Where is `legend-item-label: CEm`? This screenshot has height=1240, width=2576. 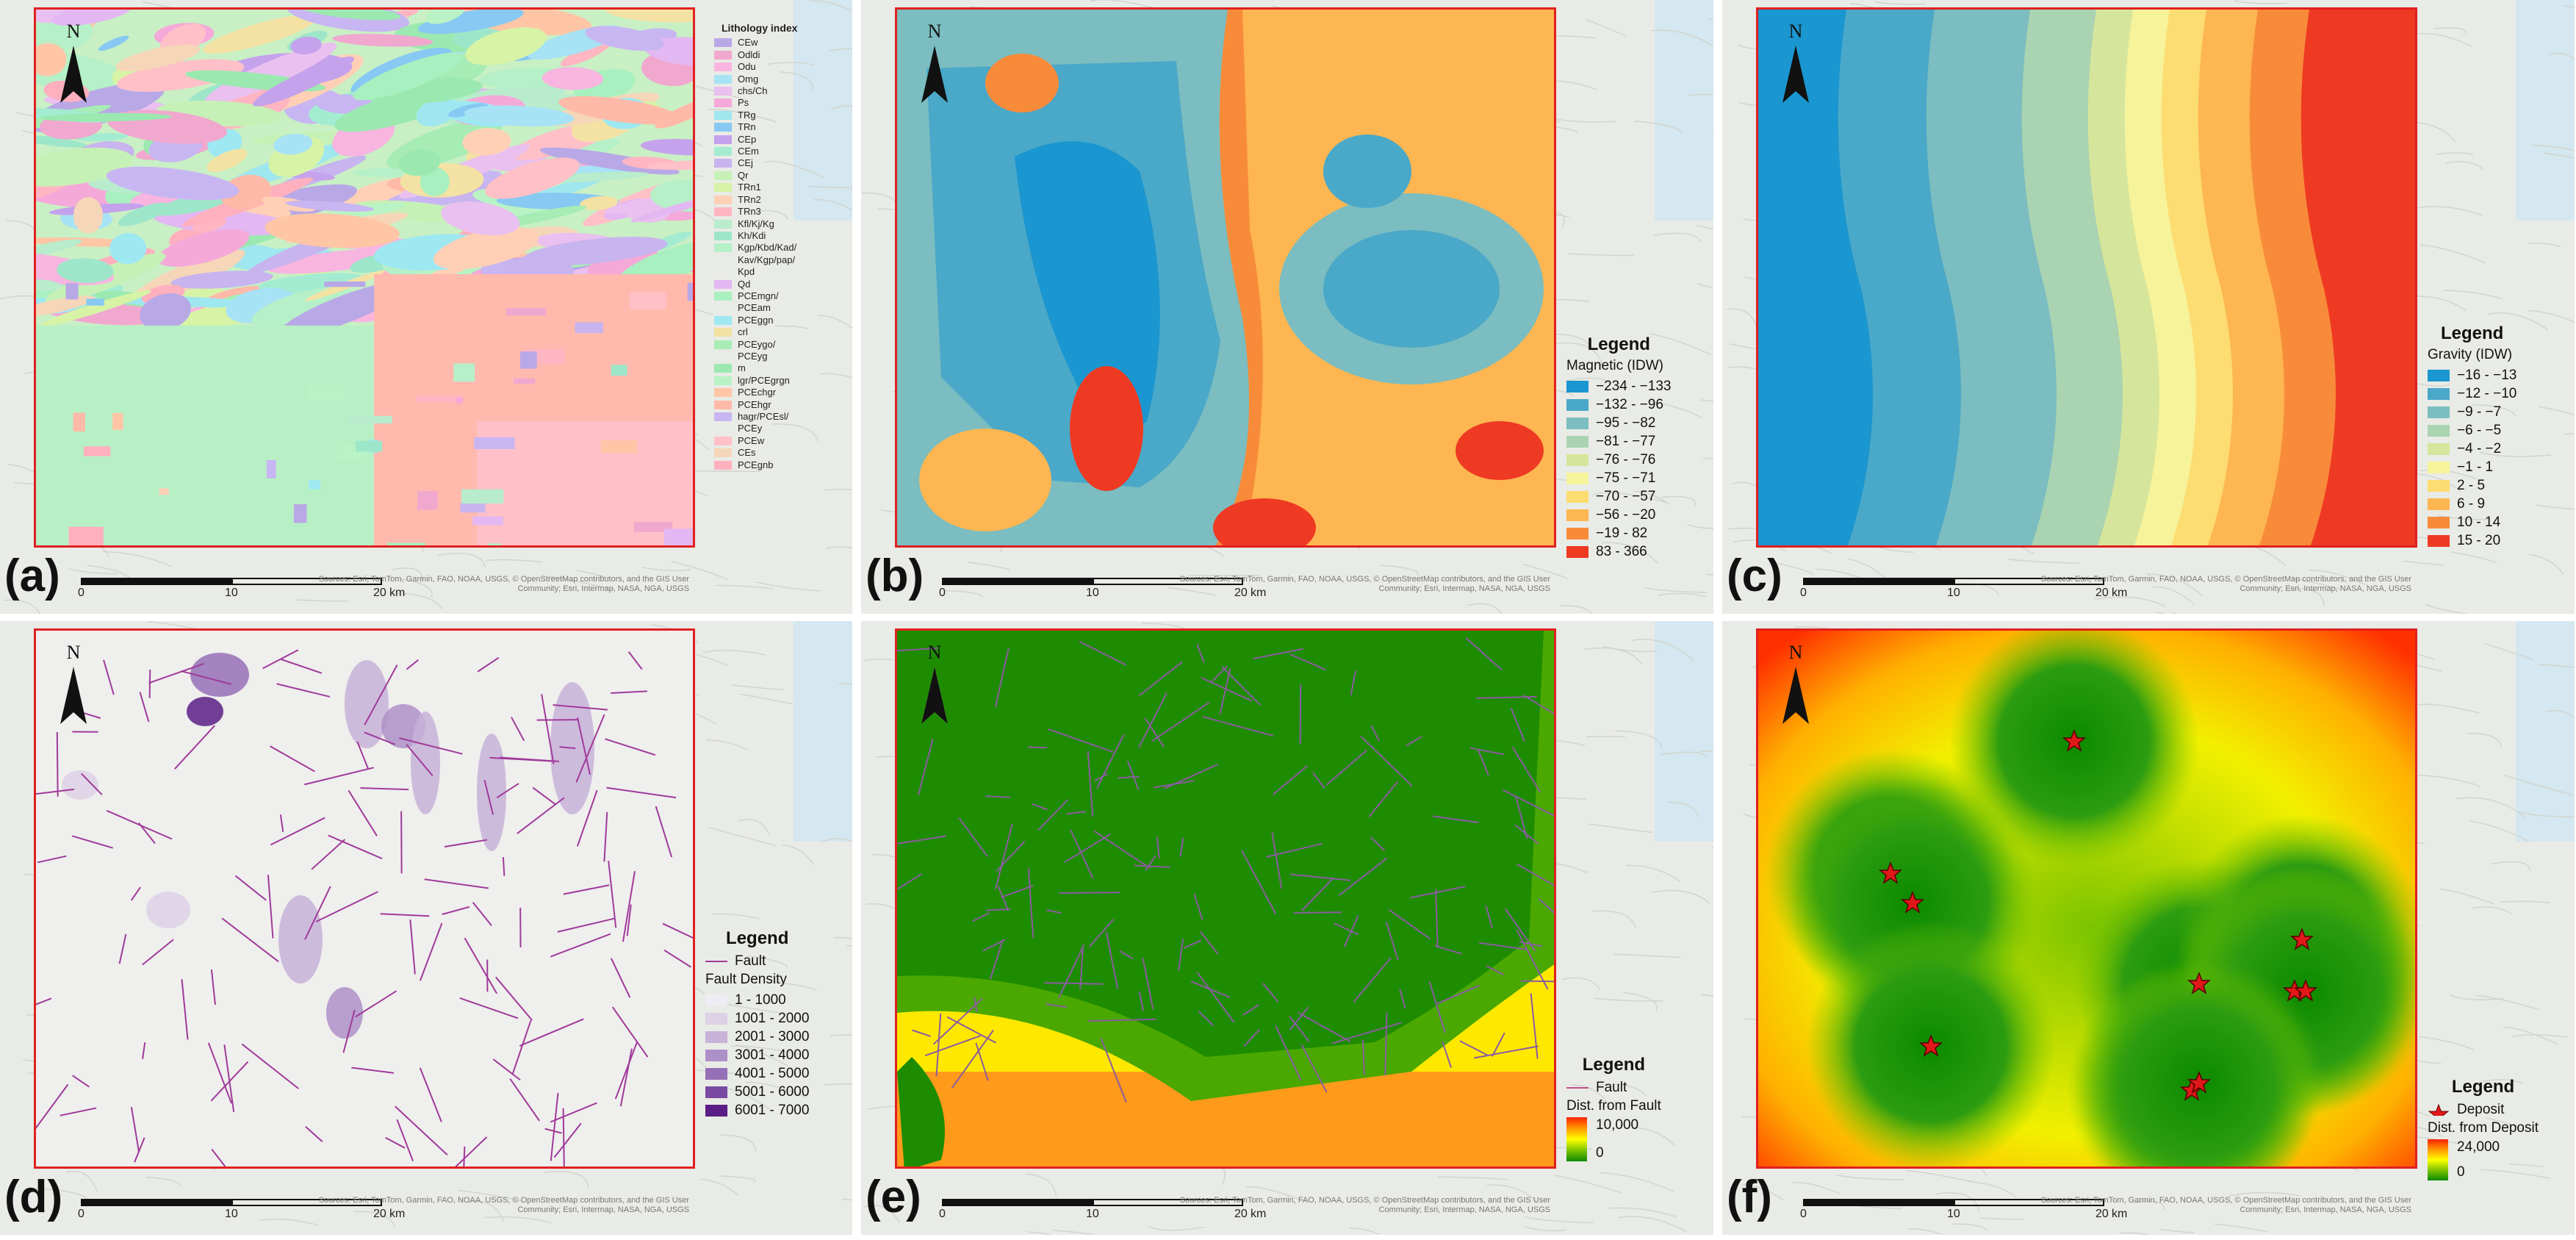
legend-item-label: CEm is located at coordinates (748, 152).